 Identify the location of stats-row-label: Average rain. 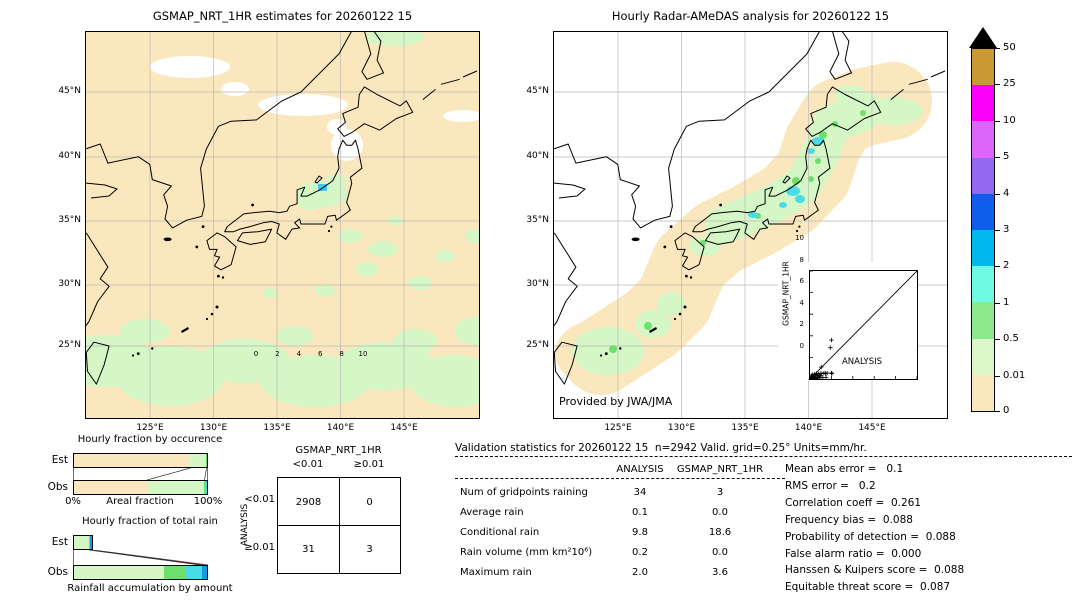
(492, 512).